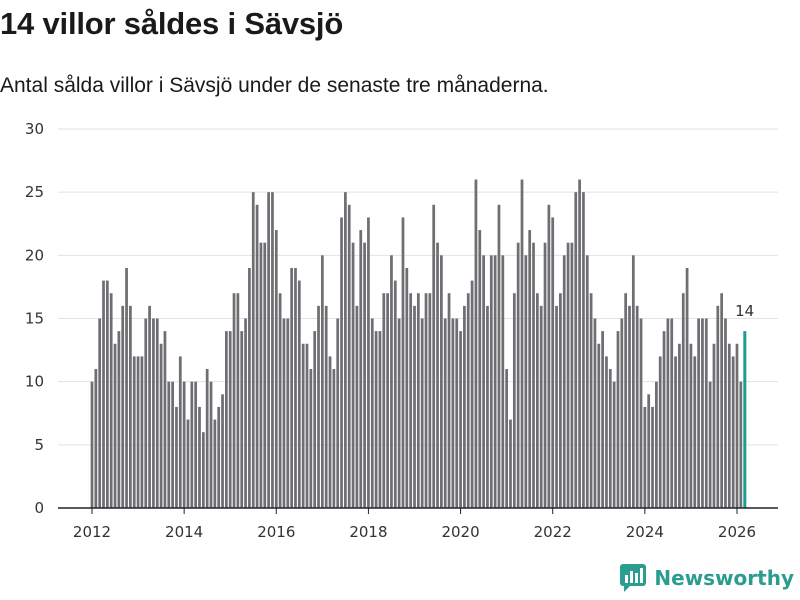 This screenshot has height=600, width=800. I want to click on newsworthy-logo-icon, so click(633, 578).